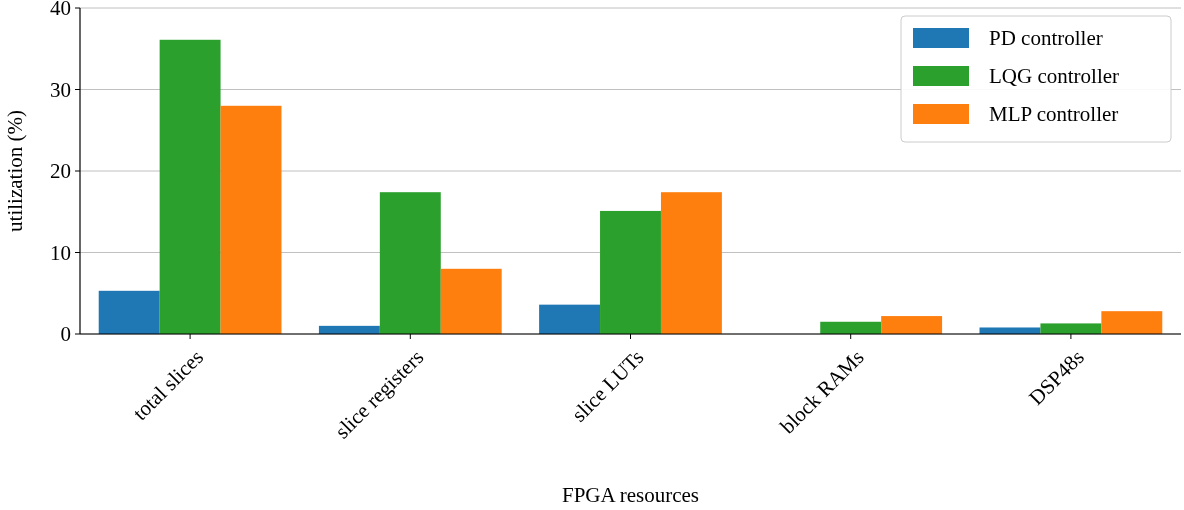 The height and width of the screenshot is (510, 1184). Describe the element at coordinates (60, 89) in the screenshot. I see `y-tick-label: 30` at that location.